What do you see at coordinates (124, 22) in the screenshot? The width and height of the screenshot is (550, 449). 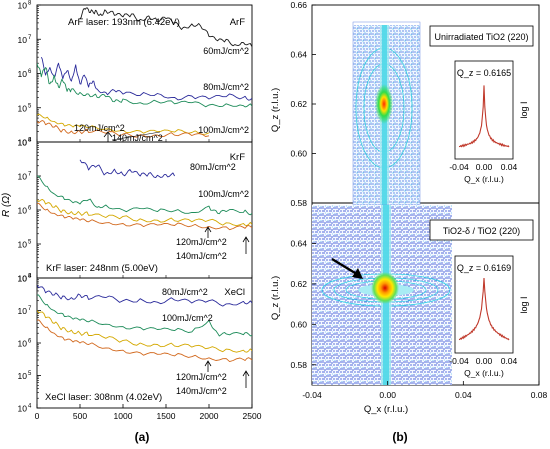 I see `arf-title: ArF laser: 193nm (6.42eV)` at bounding box center [124, 22].